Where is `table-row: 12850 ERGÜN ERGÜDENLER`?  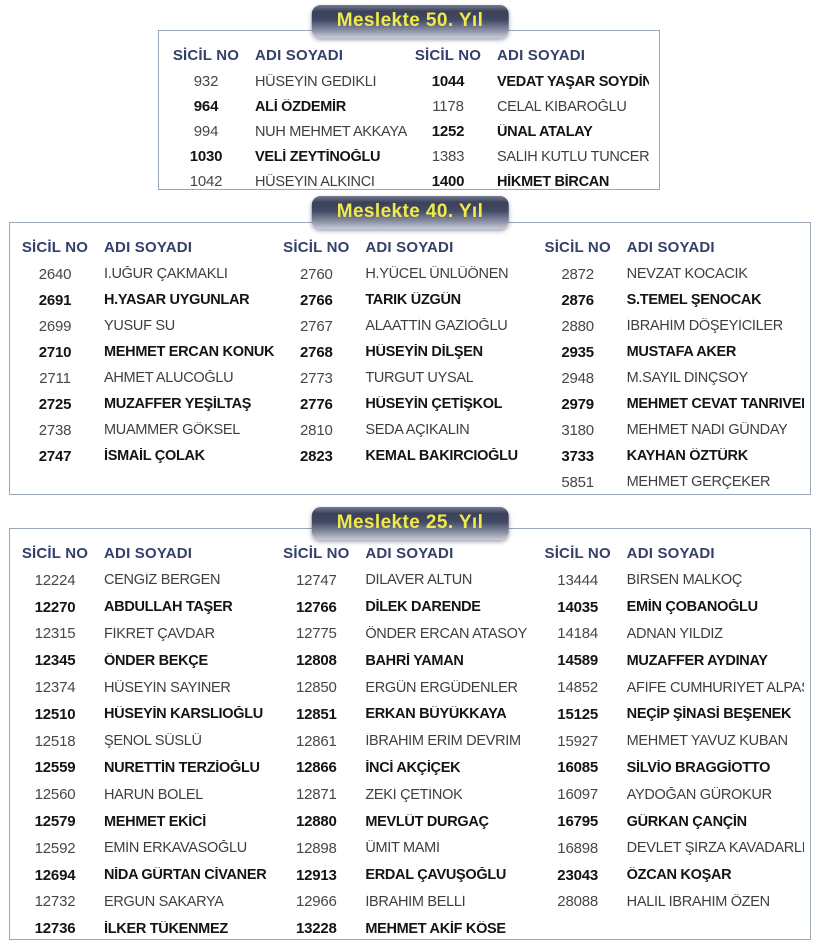 table-row: 12850 ERGÜN ERGÜDENLER is located at coordinates (411, 687).